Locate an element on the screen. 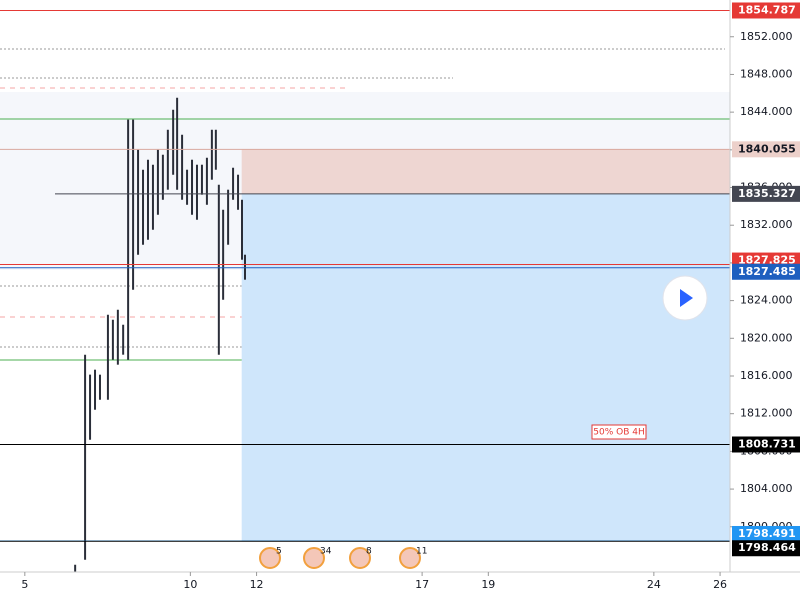 Image resolution: width=800 pixels, height=598 pixels. y-tick-label: 1844.000 is located at coordinates (766, 111).